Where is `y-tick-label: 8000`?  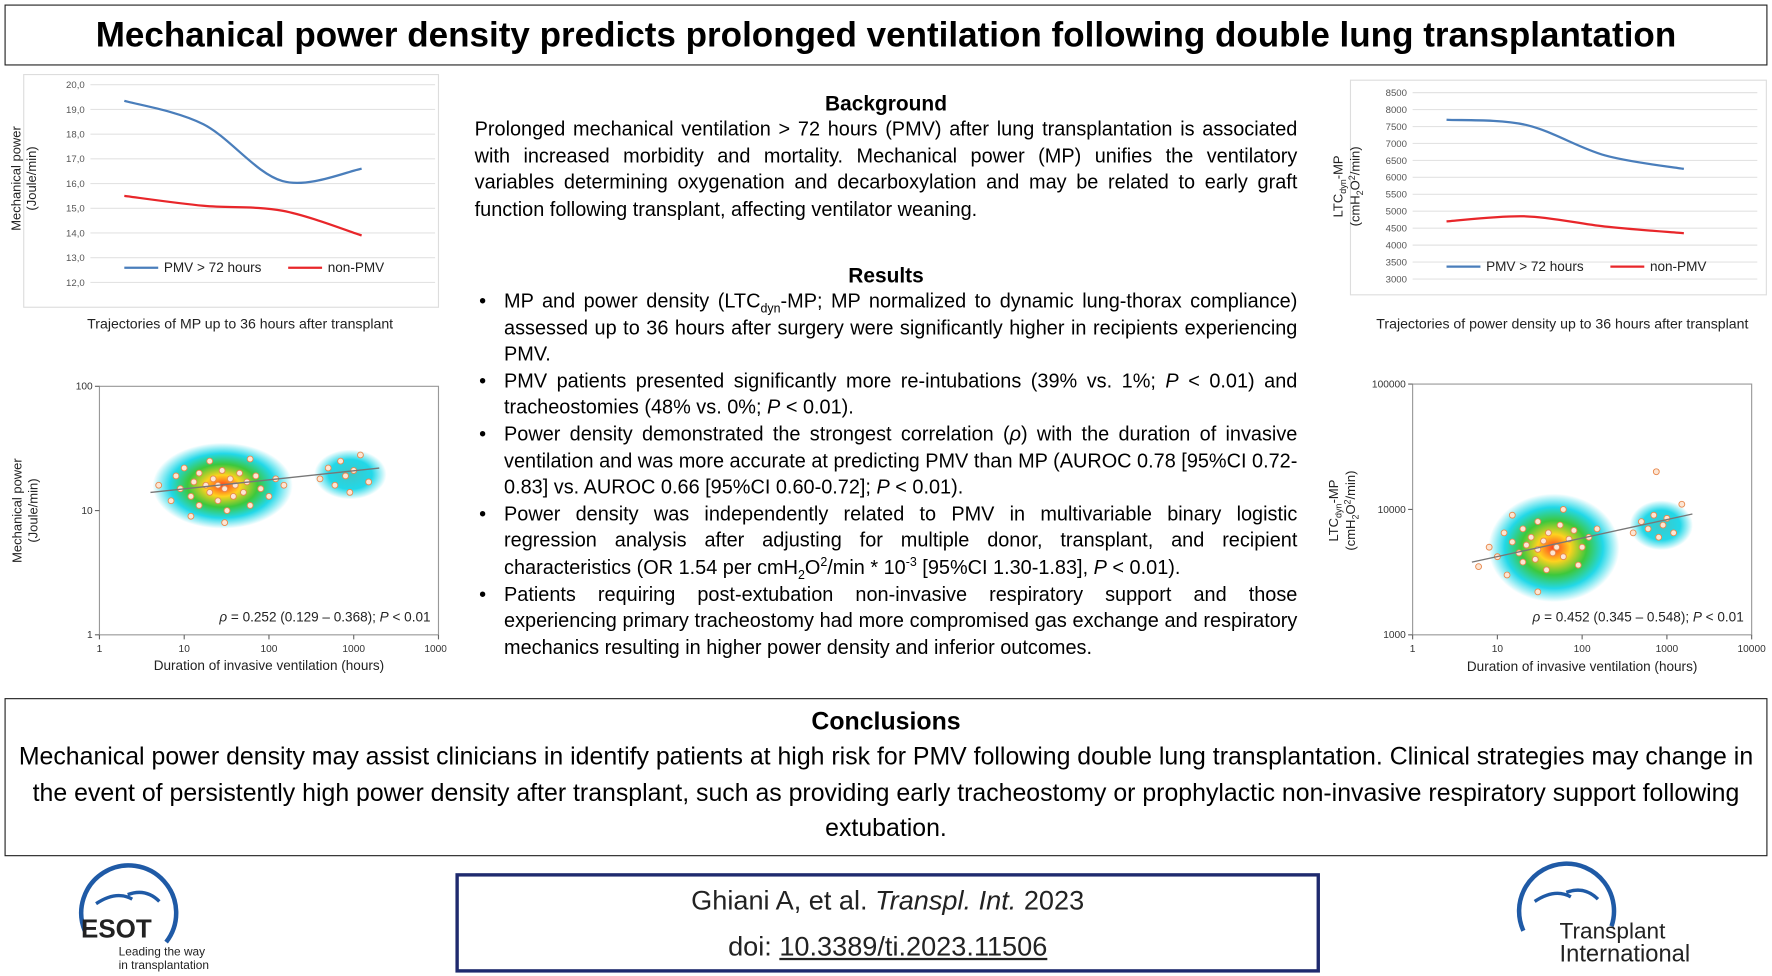 y-tick-label: 8000 is located at coordinates (1396, 110).